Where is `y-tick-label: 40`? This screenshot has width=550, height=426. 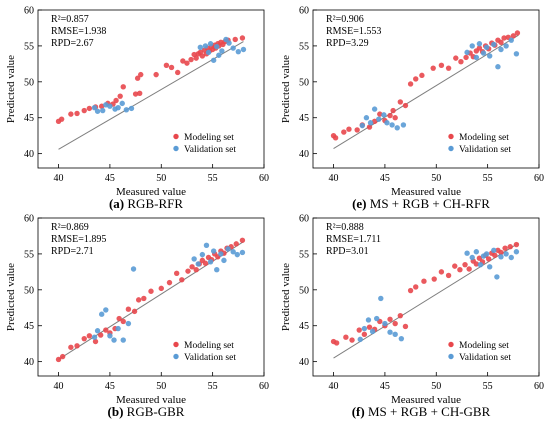
y-tick-label: 40 is located at coordinates (29, 154).